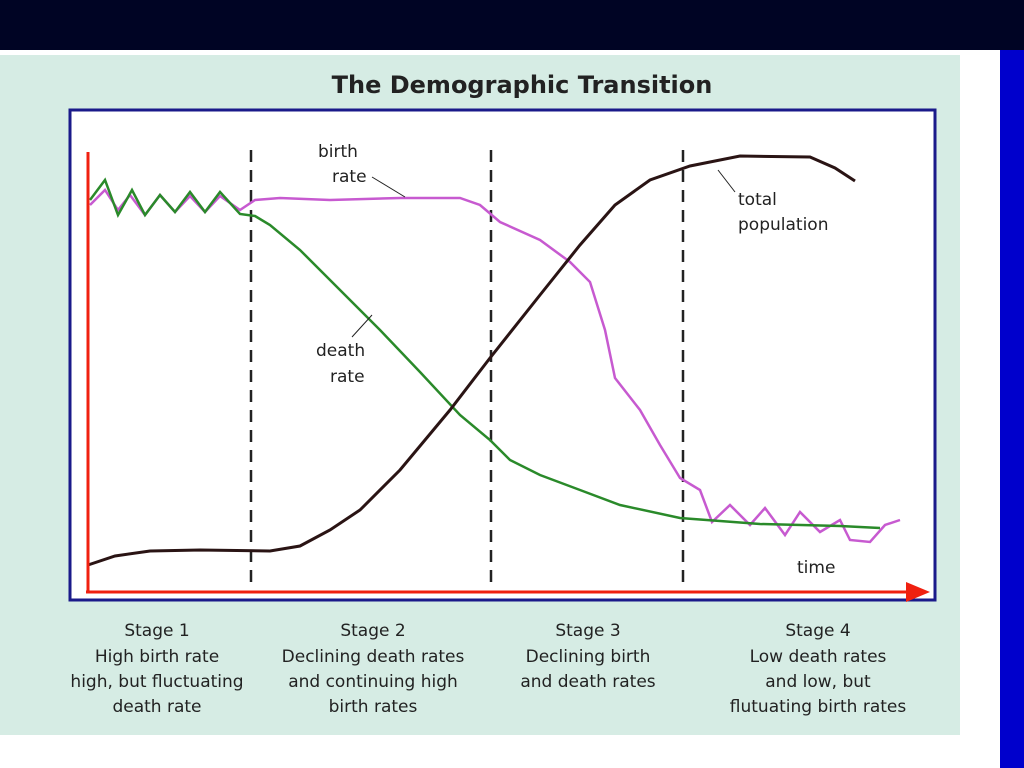 The width and height of the screenshot is (1024, 768). Describe the element at coordinates (373, 657) in the screenshot. I see `stage-description: Declining death rates` at that location.